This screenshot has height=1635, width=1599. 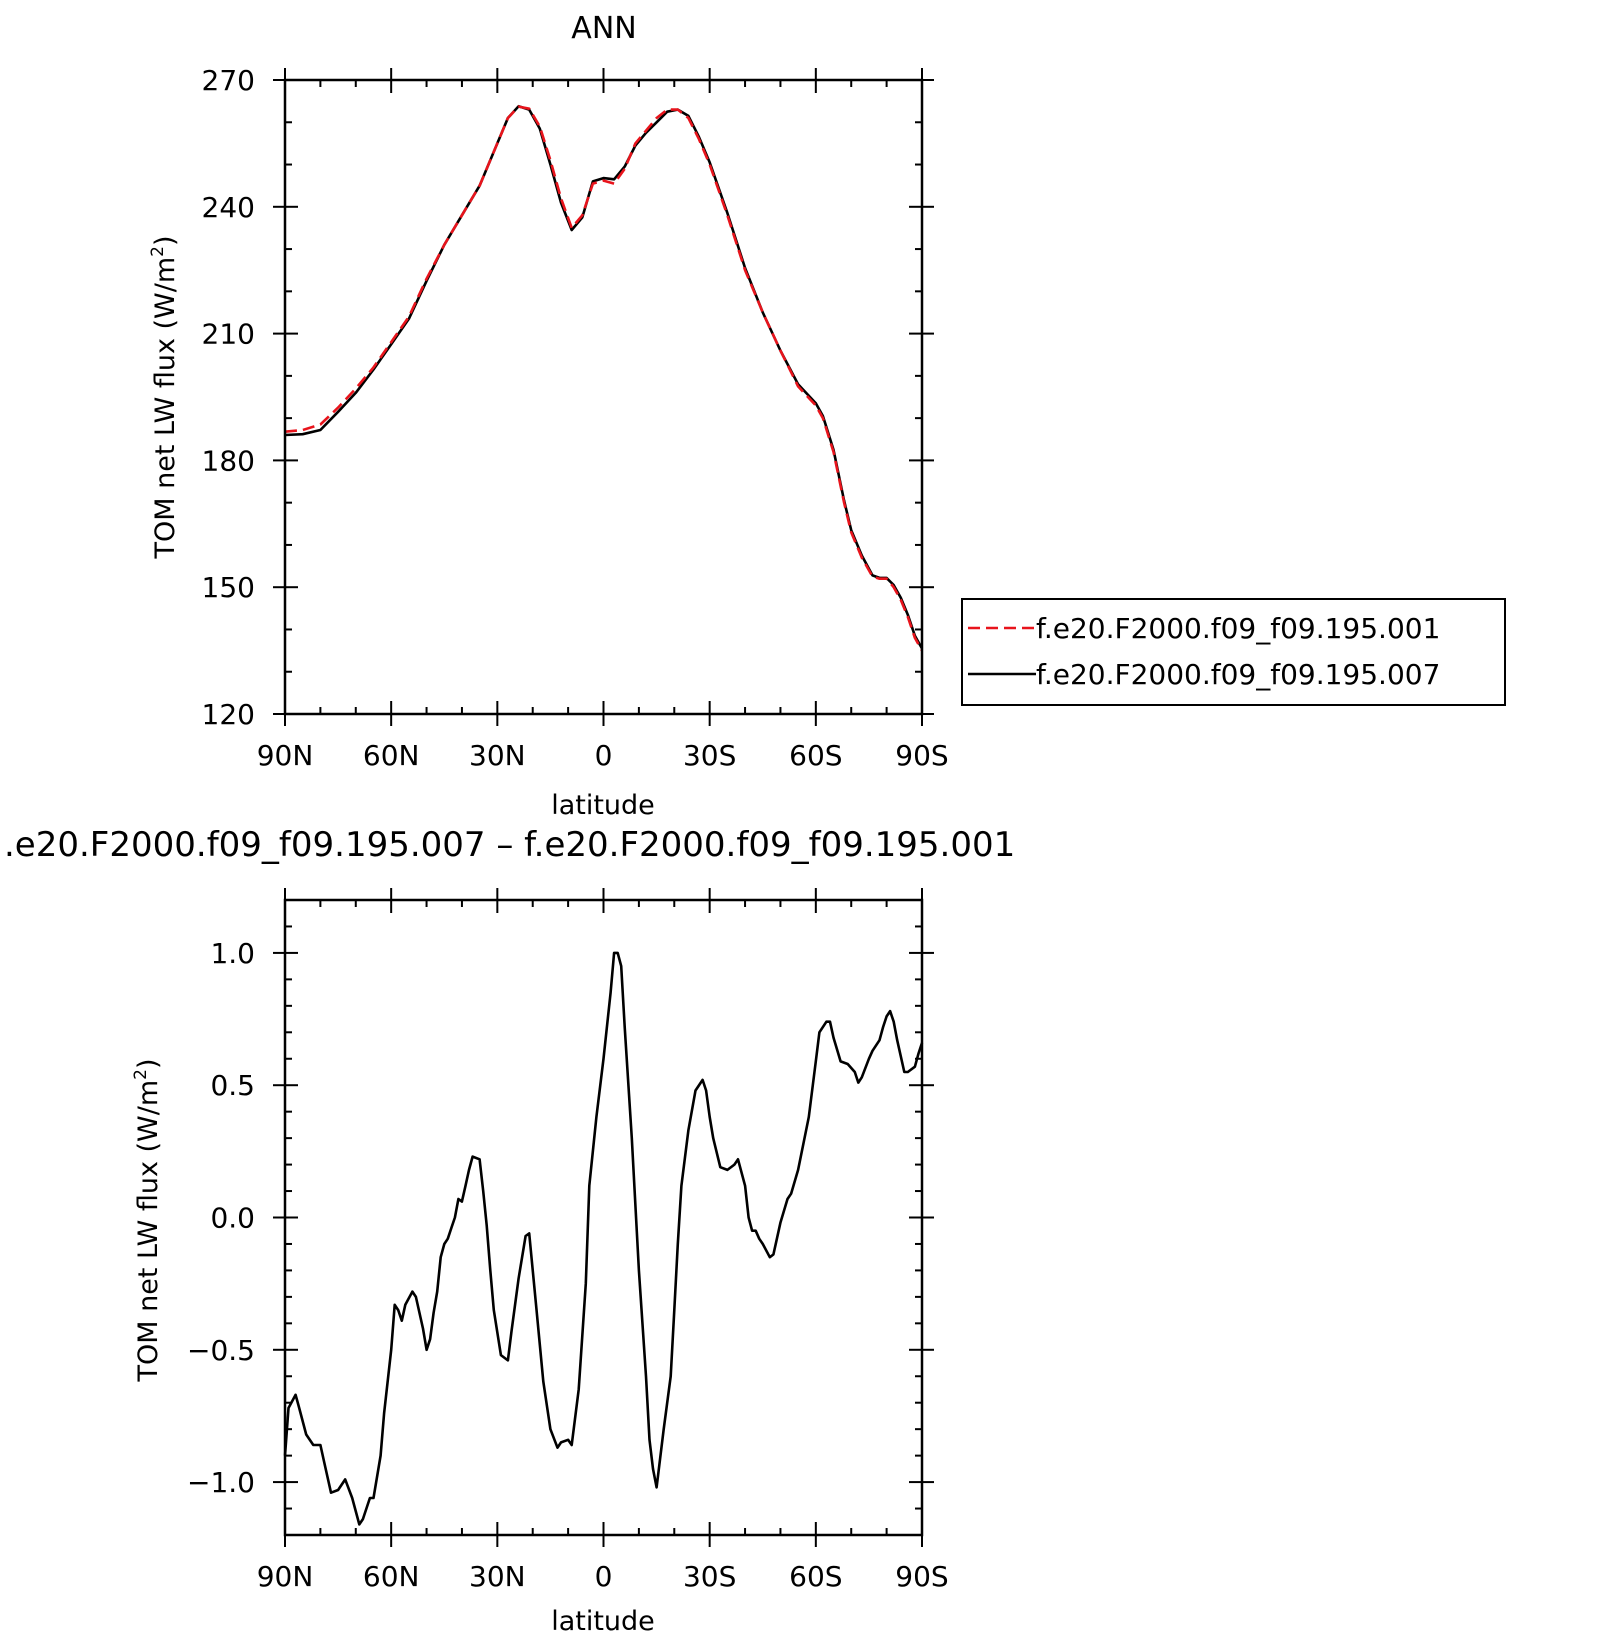 I want to click on top-y-tick-label: 210, so click(x=228, y=334).